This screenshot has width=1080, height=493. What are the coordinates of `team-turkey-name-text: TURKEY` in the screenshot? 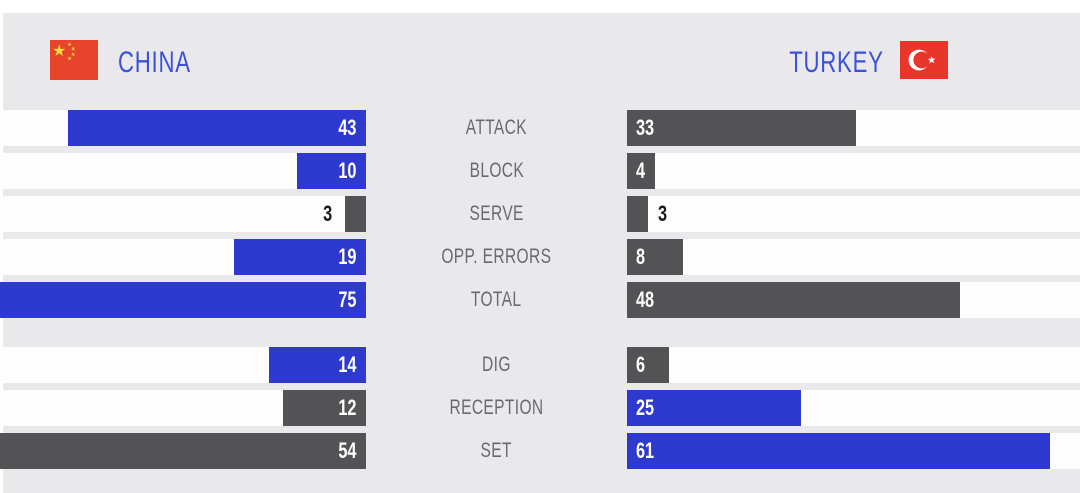 It's located at (836, 62).